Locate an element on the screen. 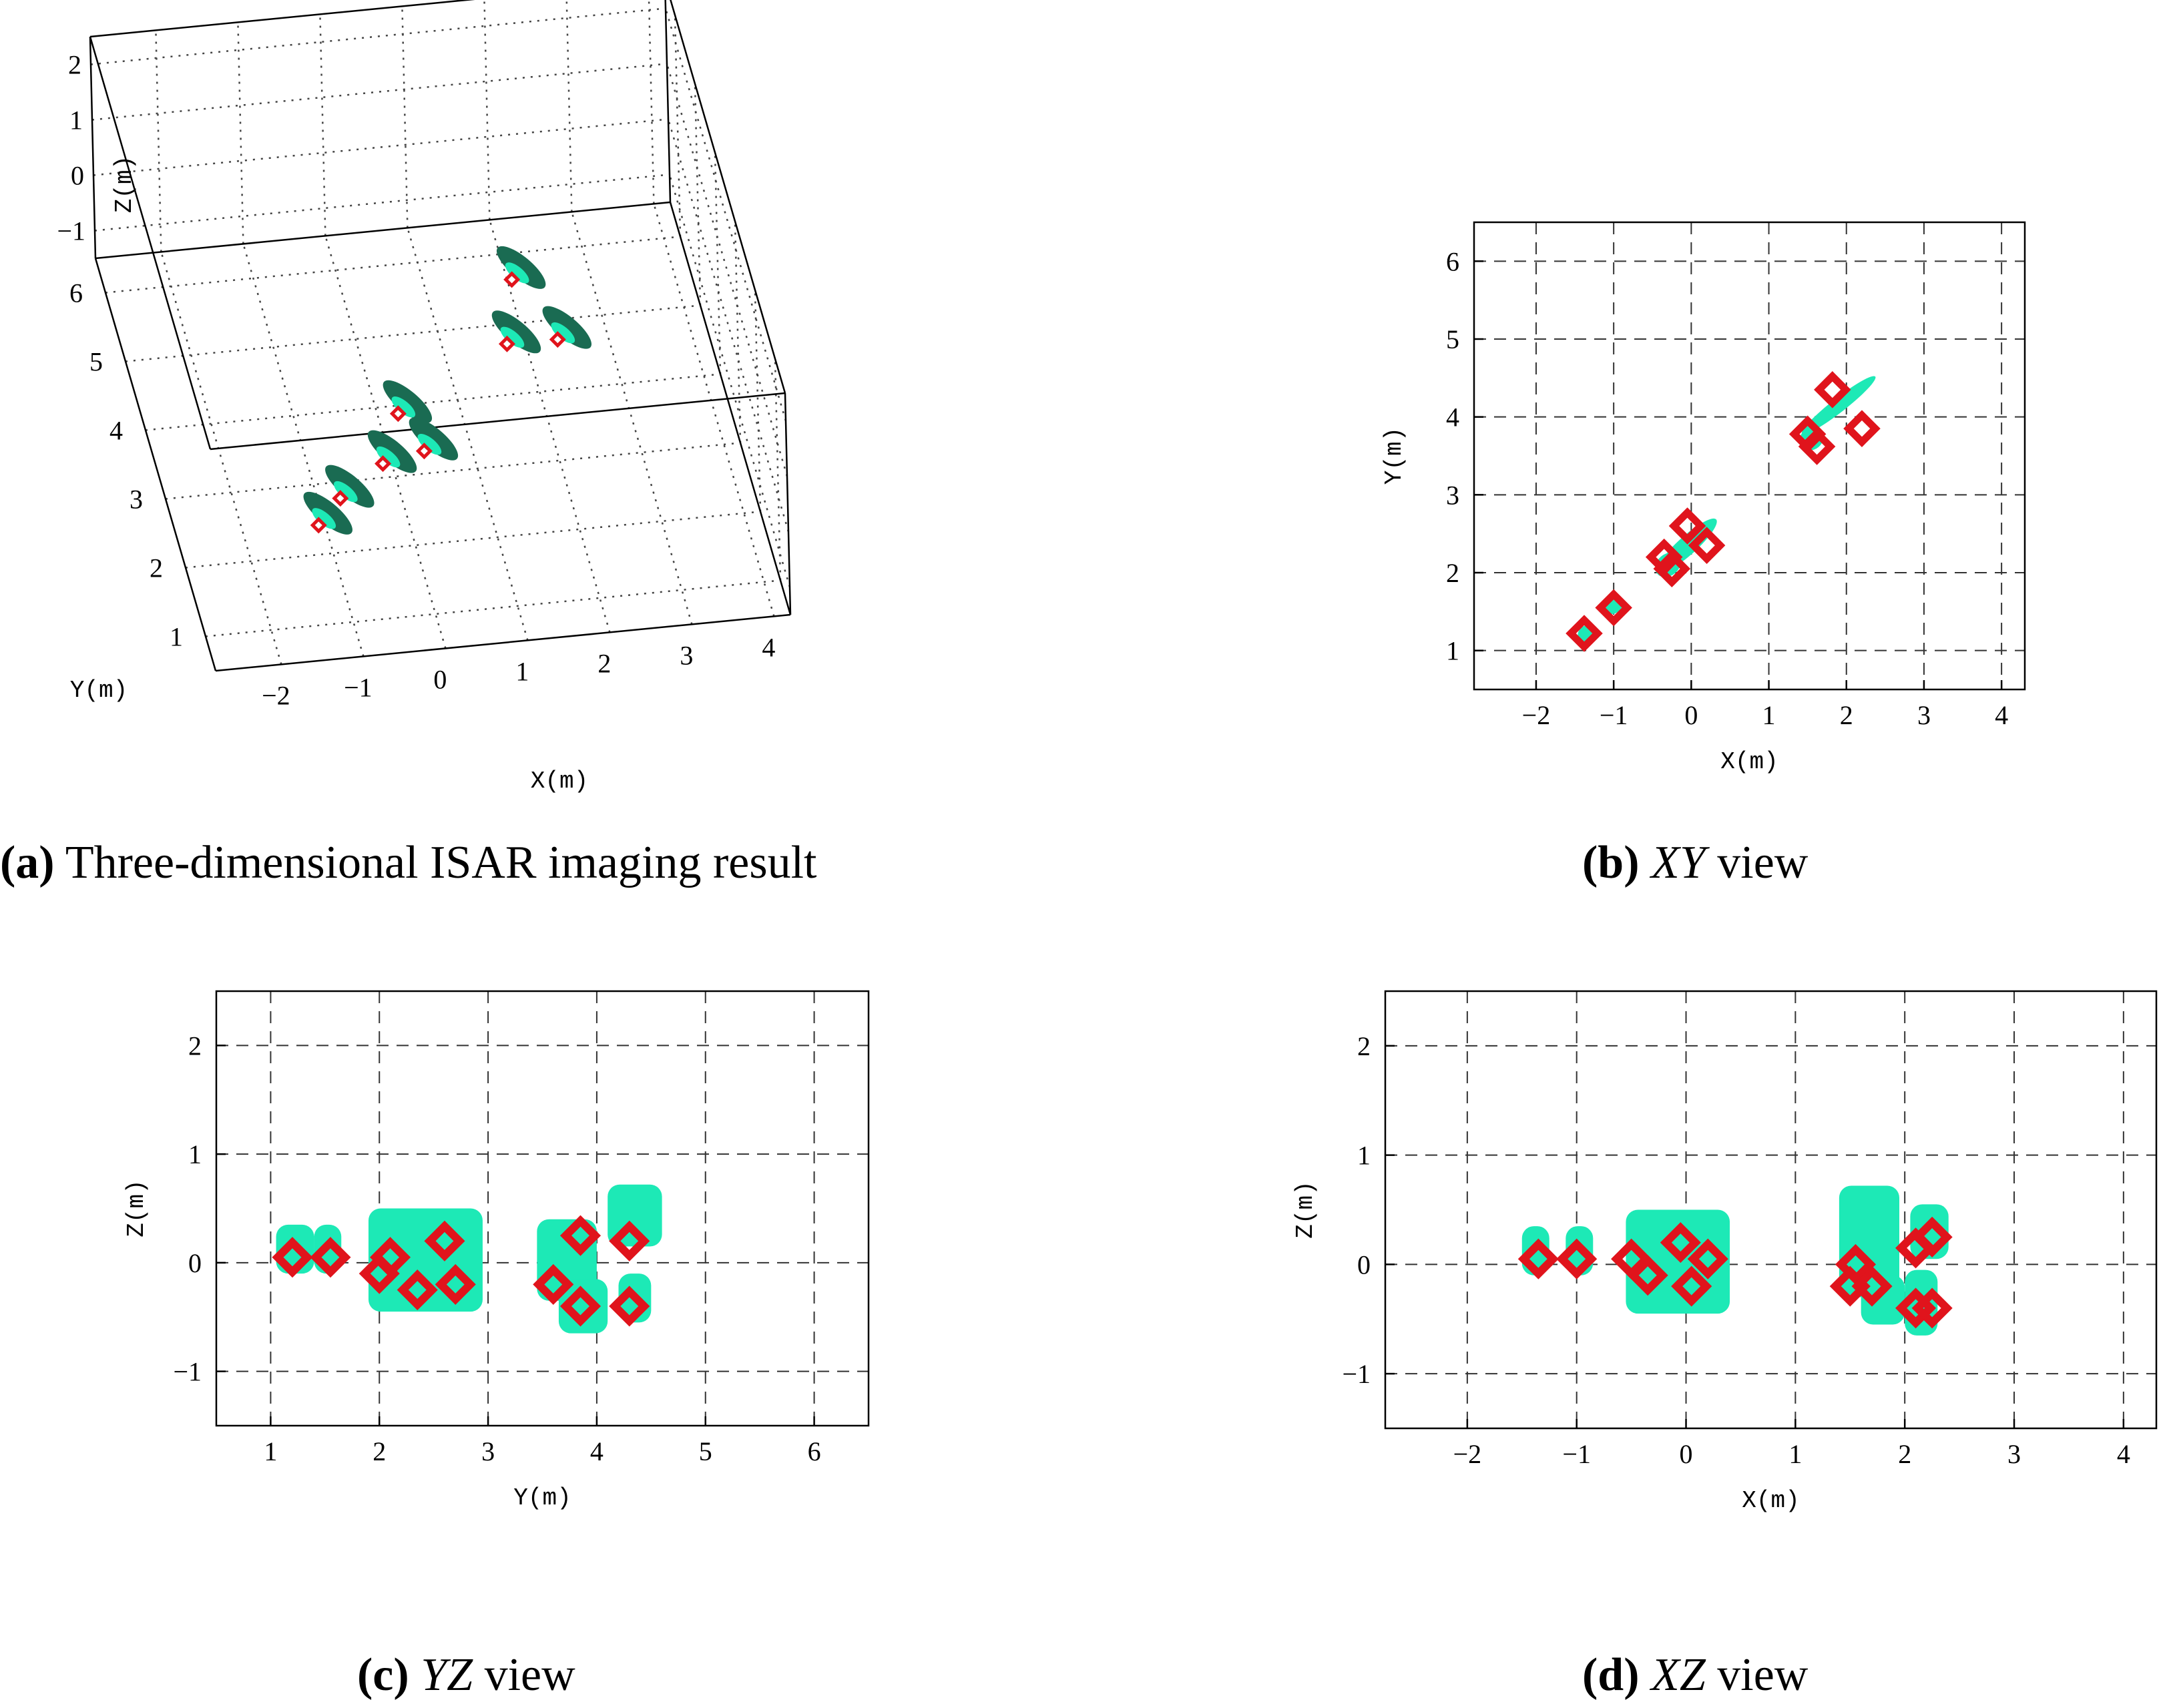 Image resolution: width=2159 pixels, height=1708 pixels. caption-b: (b) XY view is located at coordinates (1695, 863).